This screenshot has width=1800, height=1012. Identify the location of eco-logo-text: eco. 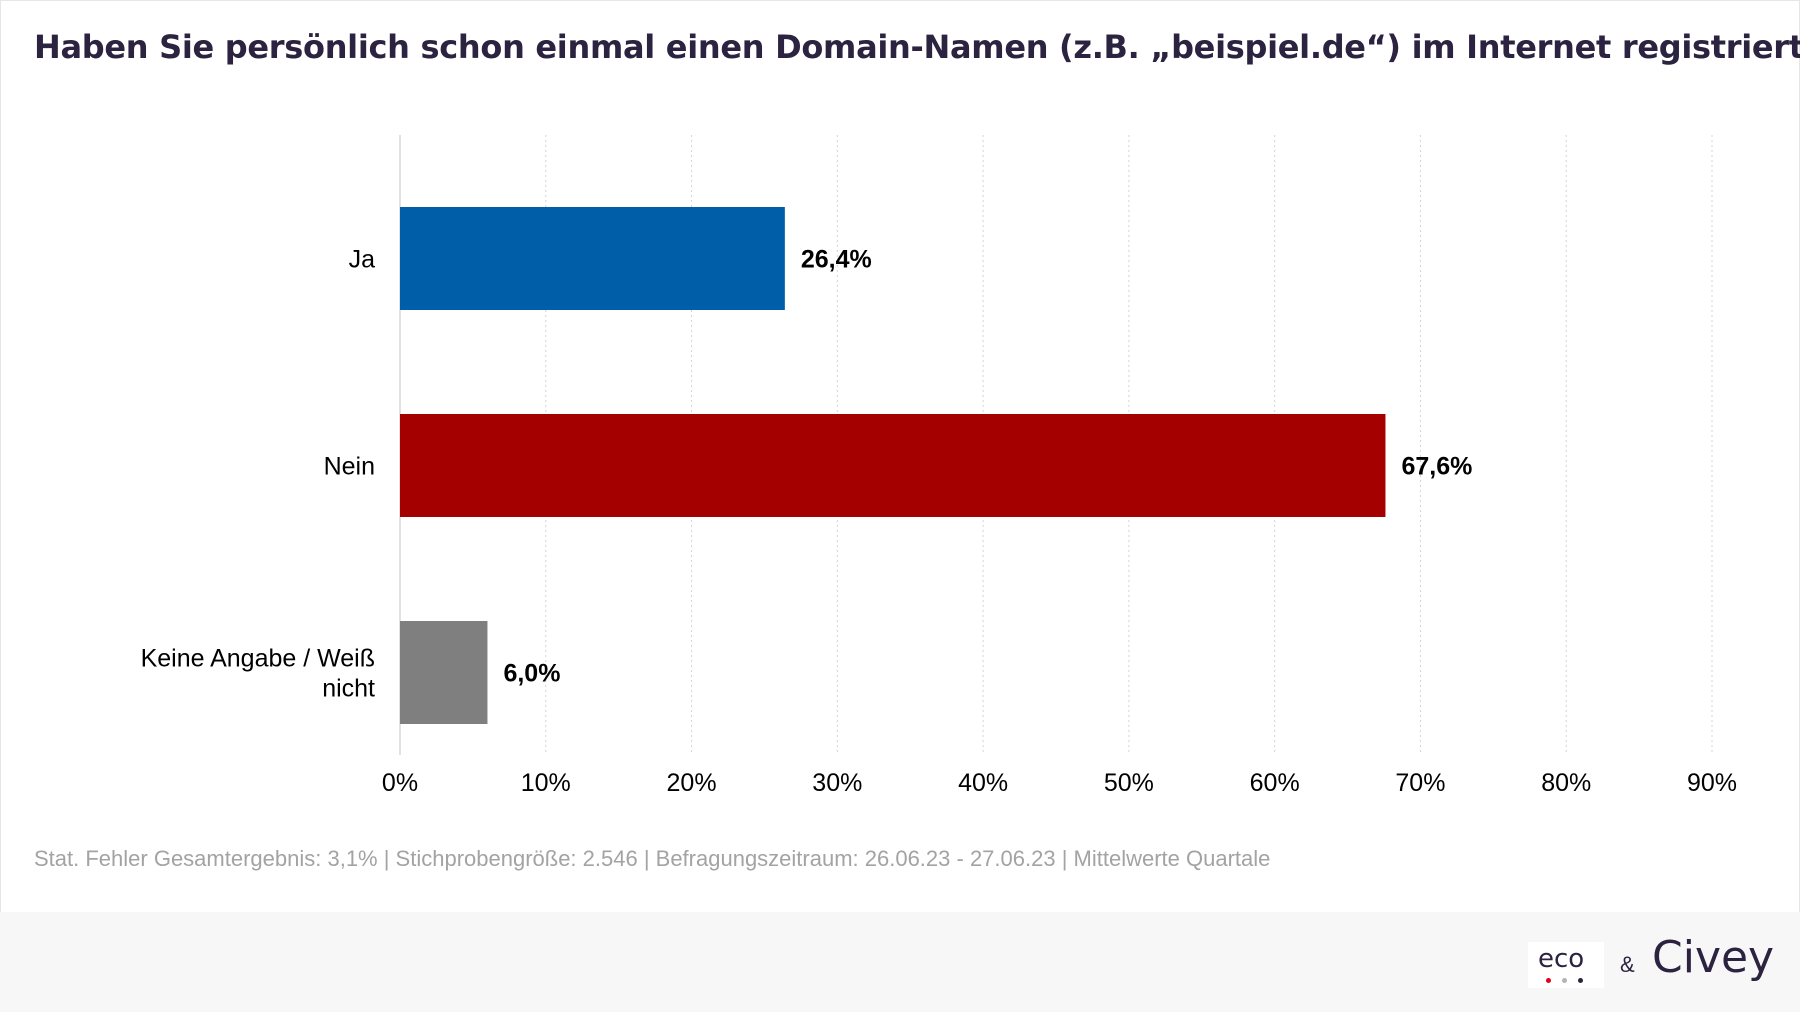
(1561, 959).